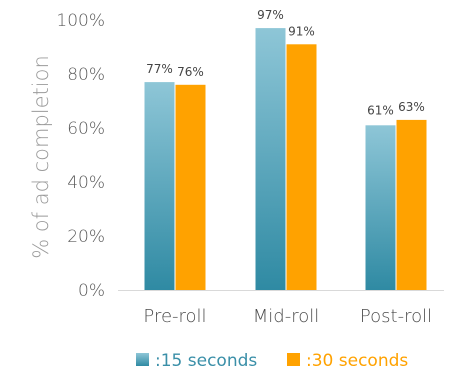  What do you see at coordinates (380, 207) in the screenshot?
I see `bar-15s-post-roll` at bounding box center [380, 207].